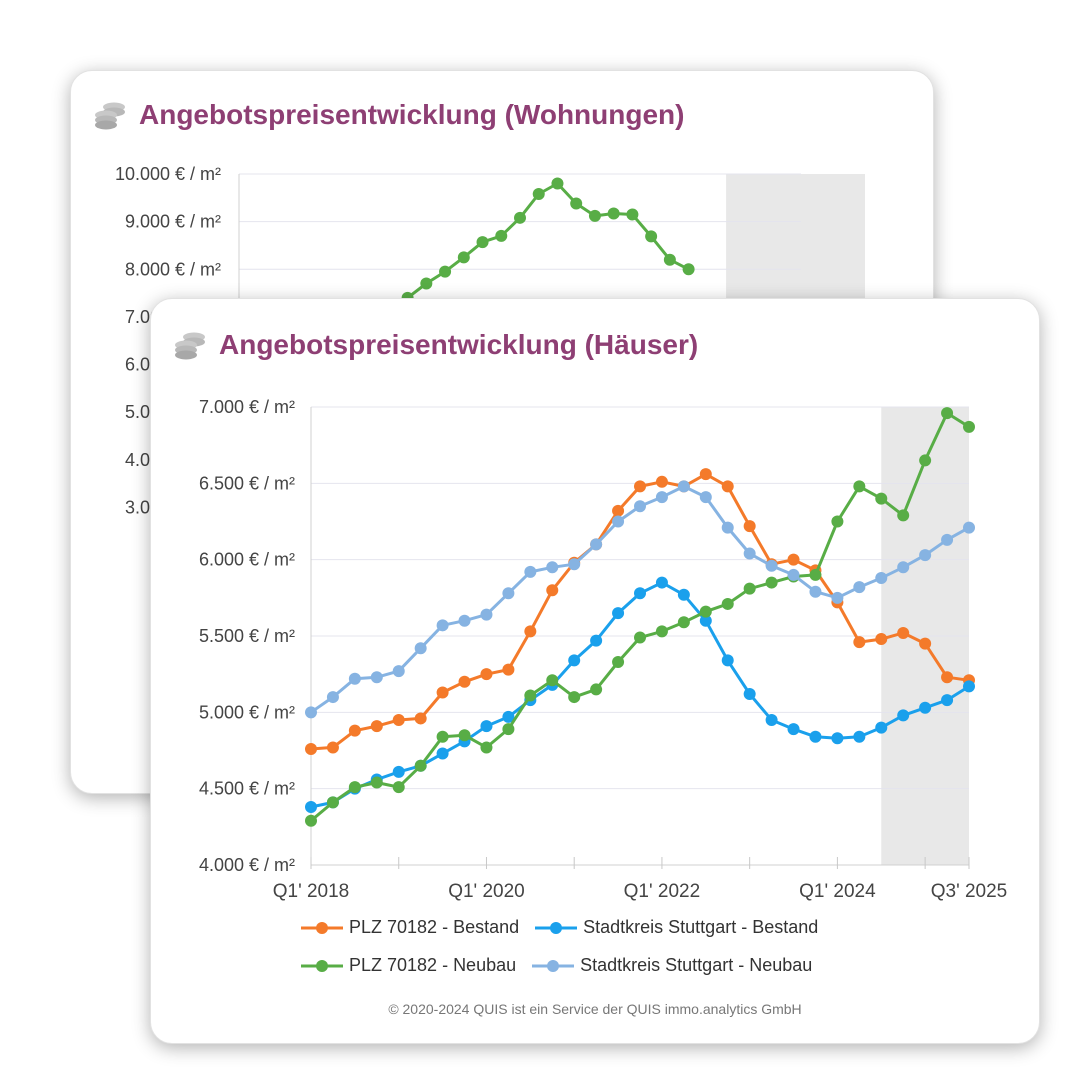  I want to click on y-tick-label: 6.000 € / m², so click(247, 560).